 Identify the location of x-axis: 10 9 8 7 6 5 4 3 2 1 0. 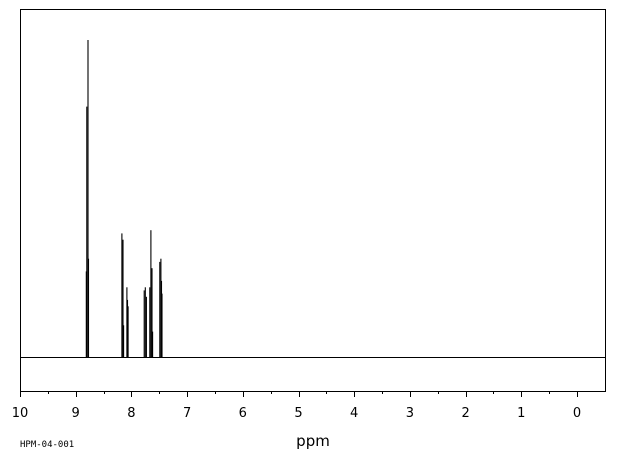
(296, 406).